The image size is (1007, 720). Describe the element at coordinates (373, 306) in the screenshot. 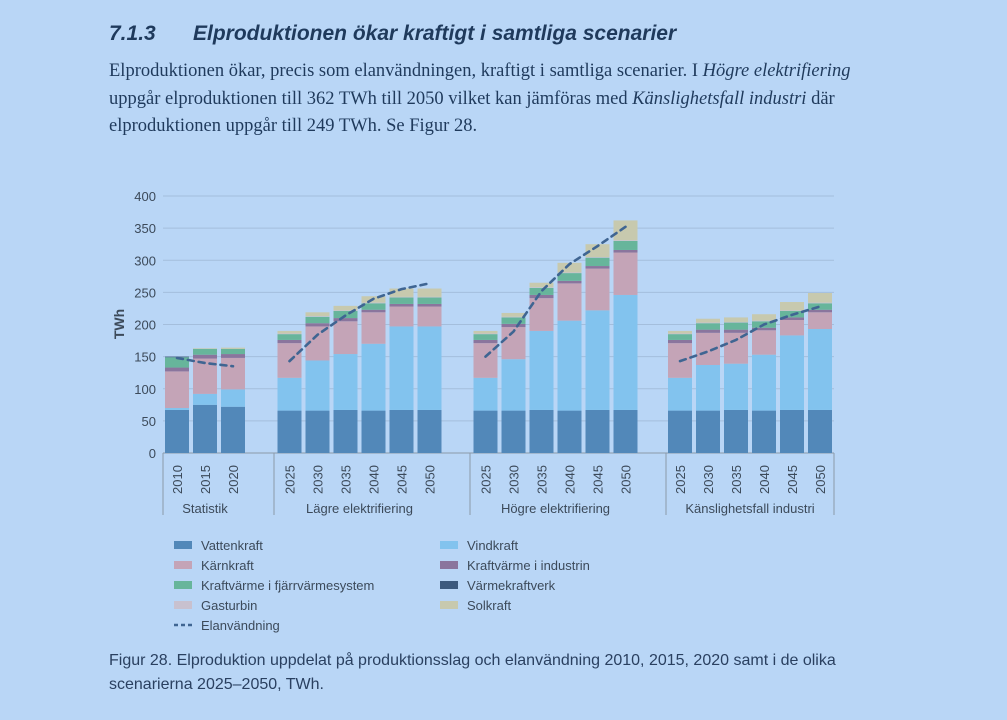

I see `bar-segment-kraftvarme-i-fjarrvarmesystem-lagre-elektrifiering-2040` at that location.